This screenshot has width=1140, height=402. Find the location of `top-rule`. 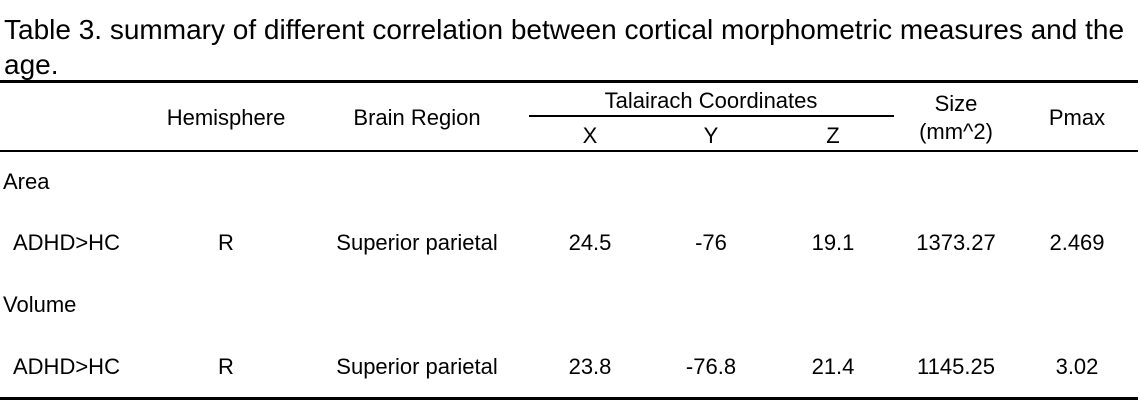

top-rule is located at coordinates (569, 81).